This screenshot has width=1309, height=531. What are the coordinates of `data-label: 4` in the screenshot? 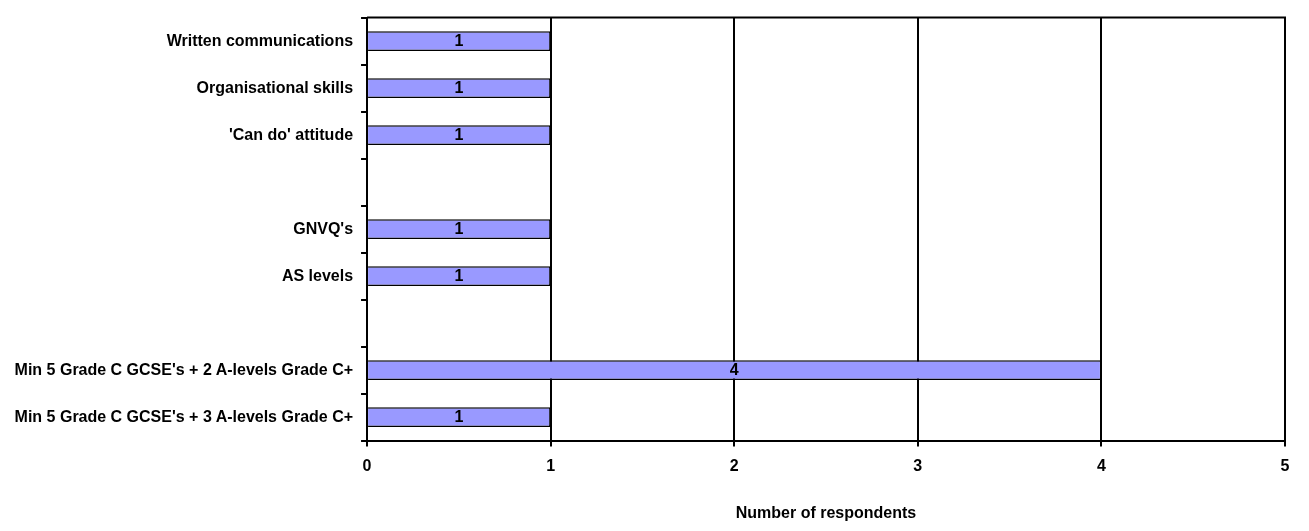 It's located at (734, 369).